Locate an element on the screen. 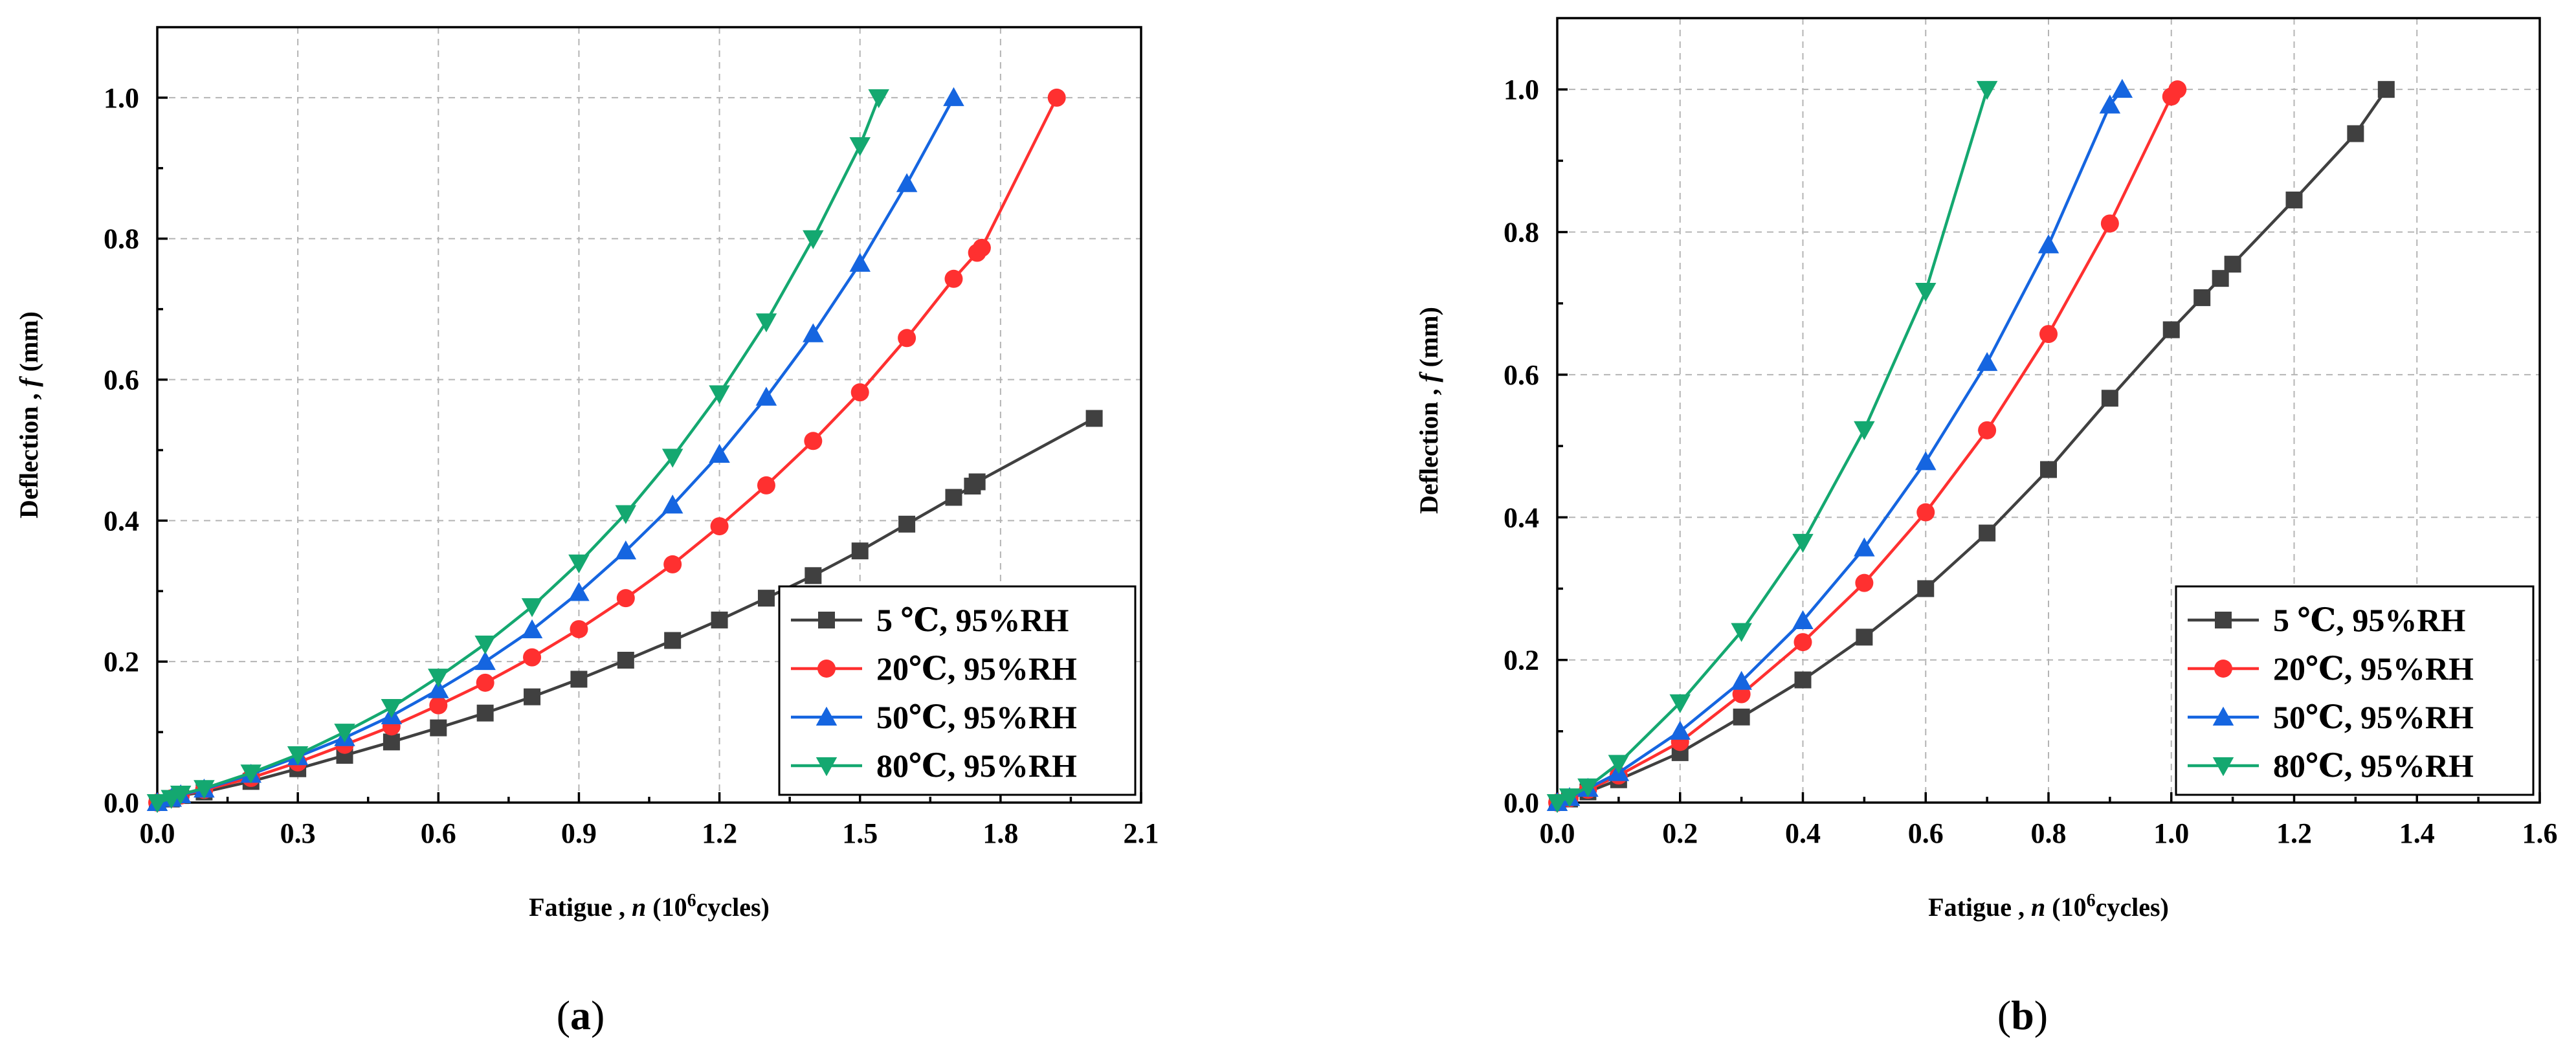 This screenshot has width=2576, height=1044. y-tick-label: 1.0 is located at coordinates (121, 98).